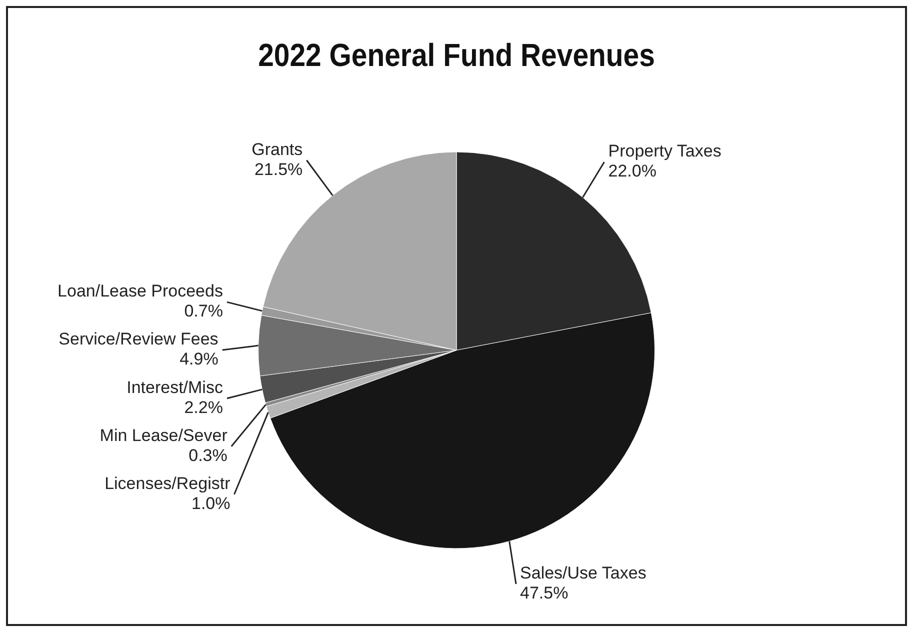 The width and height of the screenshot is (913, 632). Describe the element at coordinates (632, 171) in the screenshot. I see `data-label: 22.0%` at that location.